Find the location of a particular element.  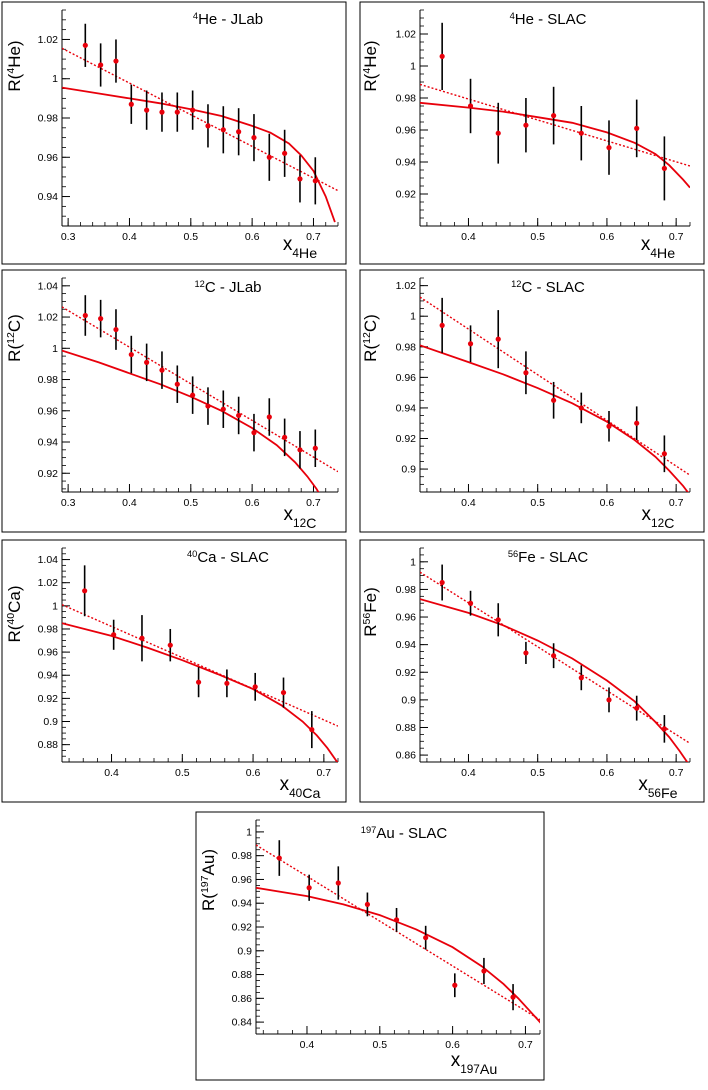

panel-title: 4He - JLab is located at coordinates (228, 19).